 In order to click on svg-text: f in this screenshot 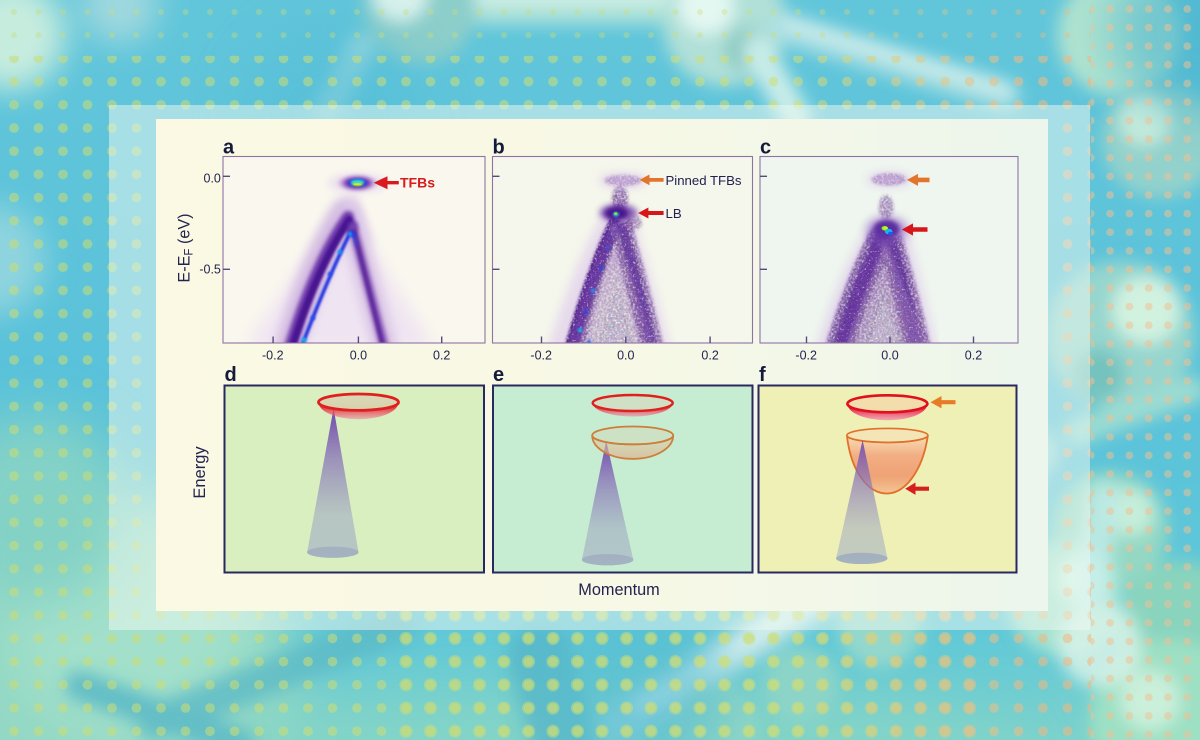, I will do `click(762, 375)`.